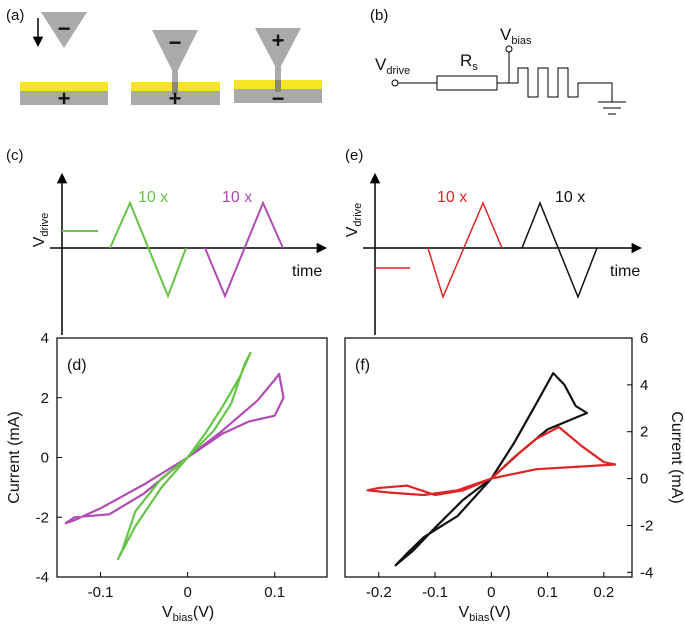  I want to click on resistor, so click(467, 83).